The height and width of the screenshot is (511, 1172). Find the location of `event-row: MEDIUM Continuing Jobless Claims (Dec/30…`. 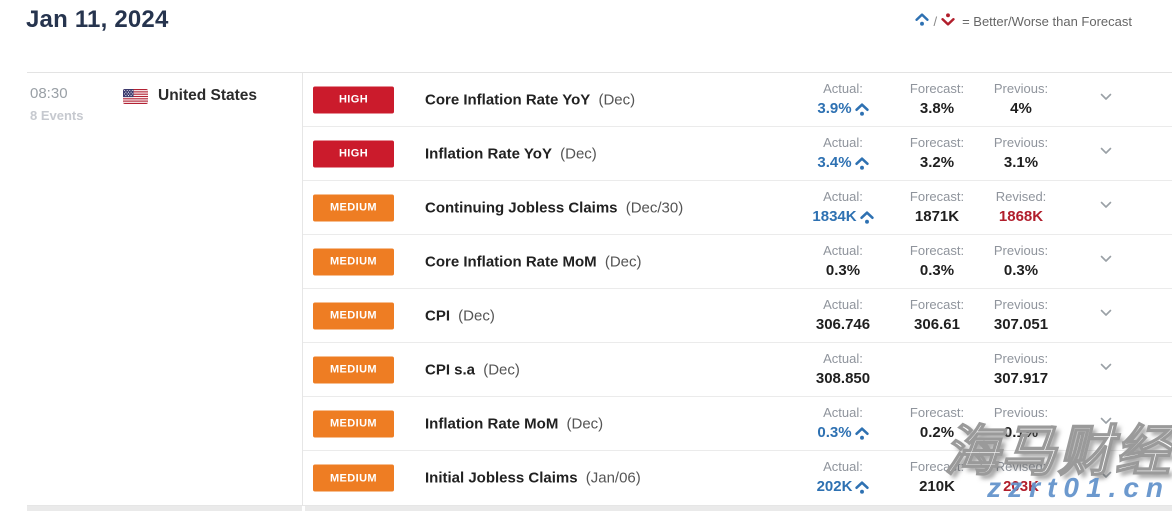

event-row: MEDIUM Continuing Jobless Claims (Dec/30… is located at coordinates (737, 208).